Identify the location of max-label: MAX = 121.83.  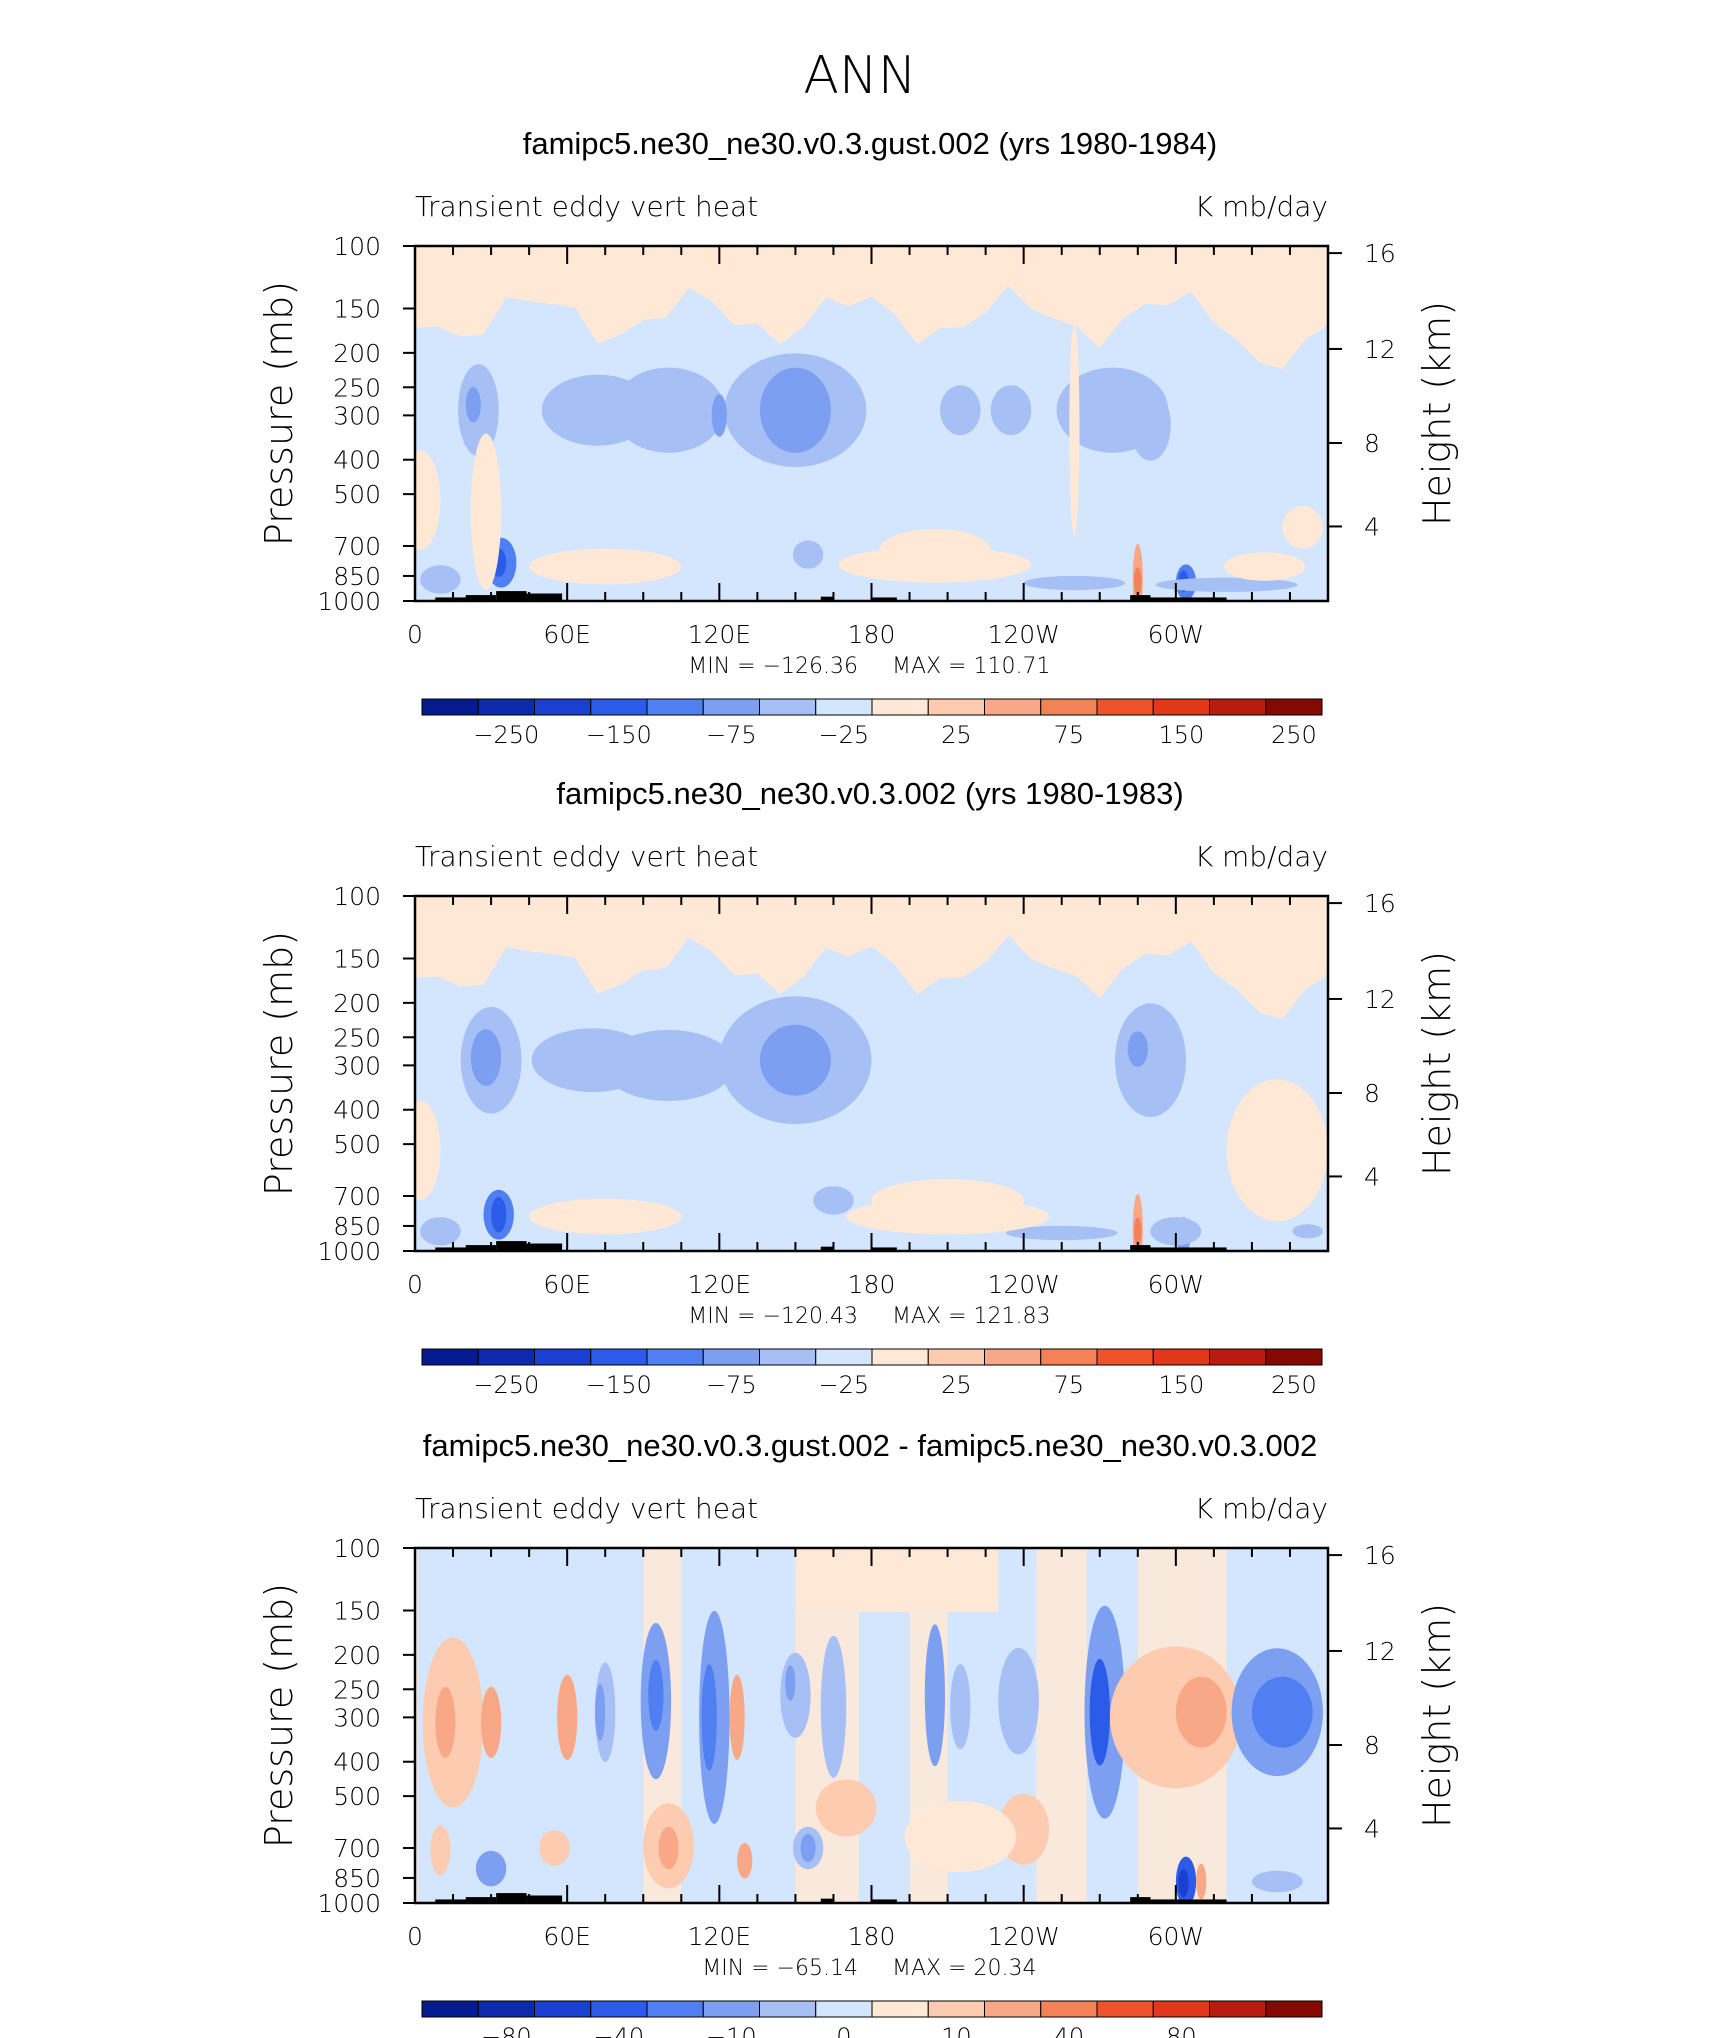
(971, 1316).